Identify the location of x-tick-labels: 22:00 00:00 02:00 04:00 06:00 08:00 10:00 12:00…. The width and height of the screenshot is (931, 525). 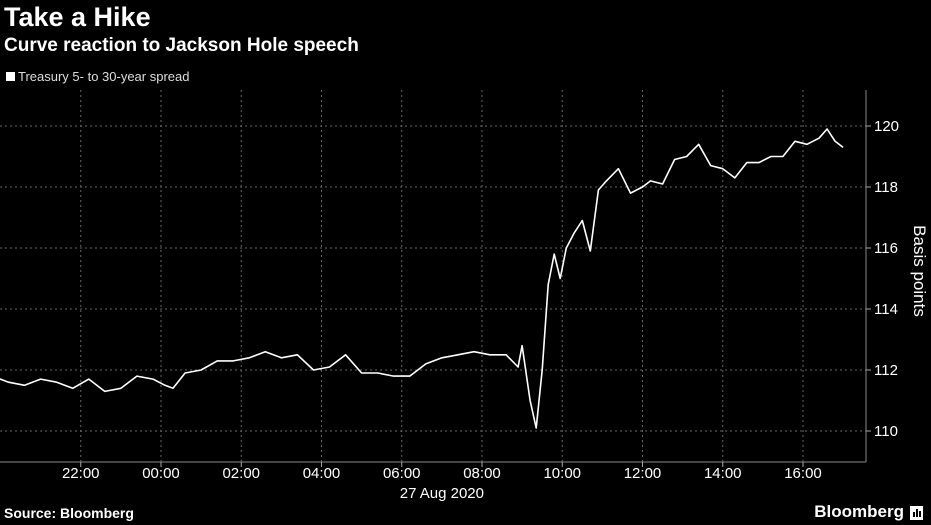
(442, 473).